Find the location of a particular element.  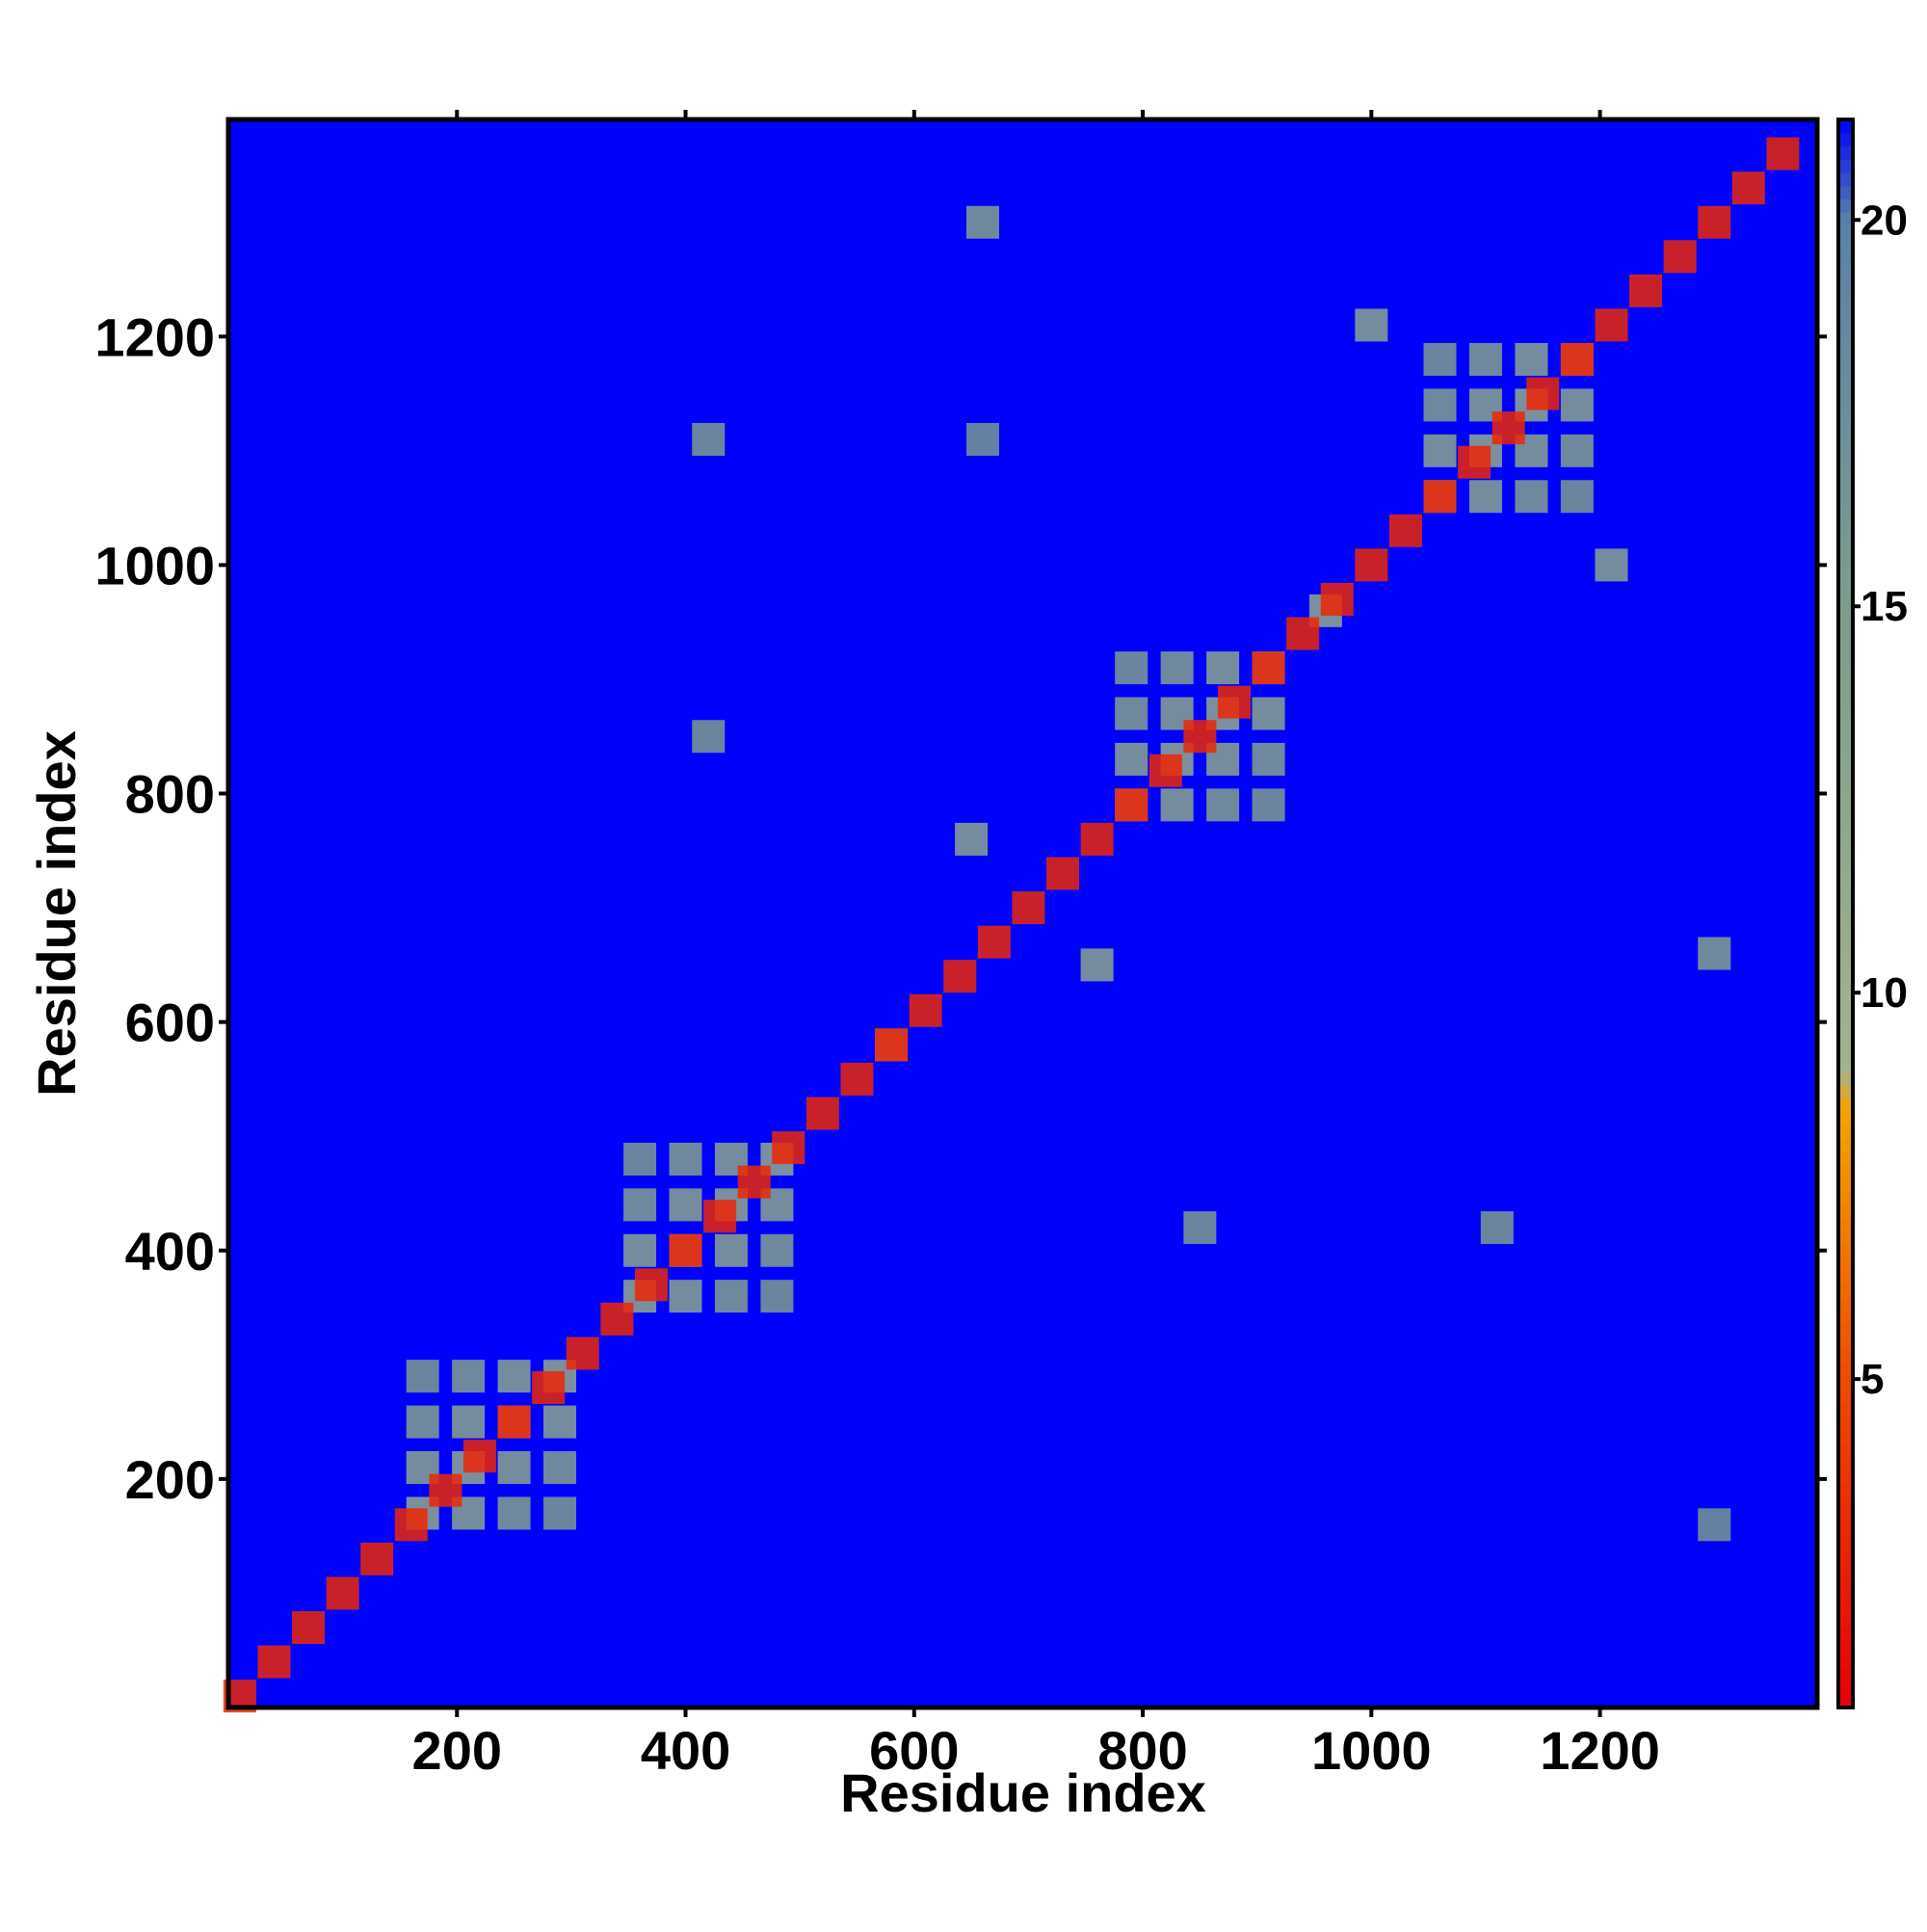

colorbar-tick-label: 10 is located at coordinates (1885, 993).